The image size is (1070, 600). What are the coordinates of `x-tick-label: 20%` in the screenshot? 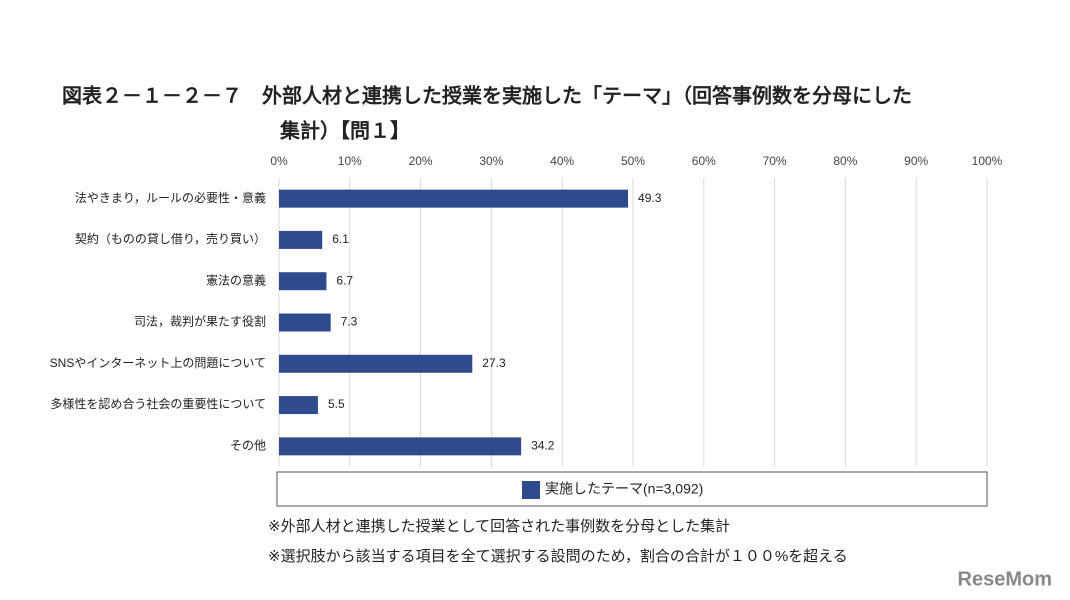 It's located at (421, 161).